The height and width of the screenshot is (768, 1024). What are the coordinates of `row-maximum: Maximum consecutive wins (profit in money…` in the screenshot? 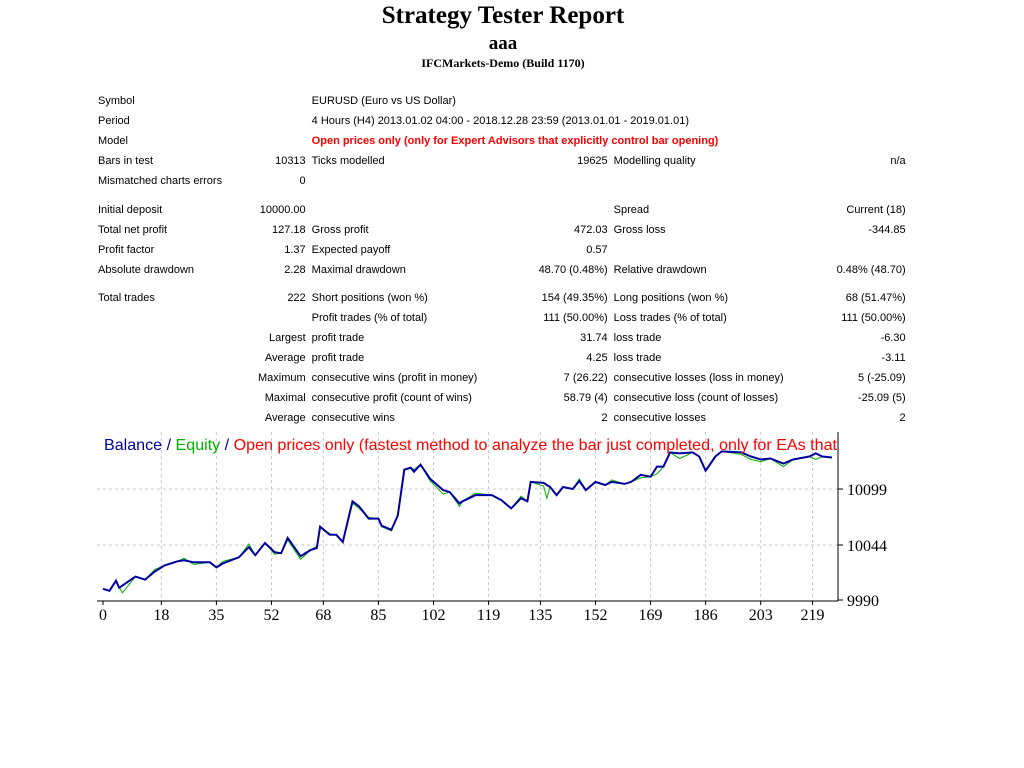 It's located at (502, 378).